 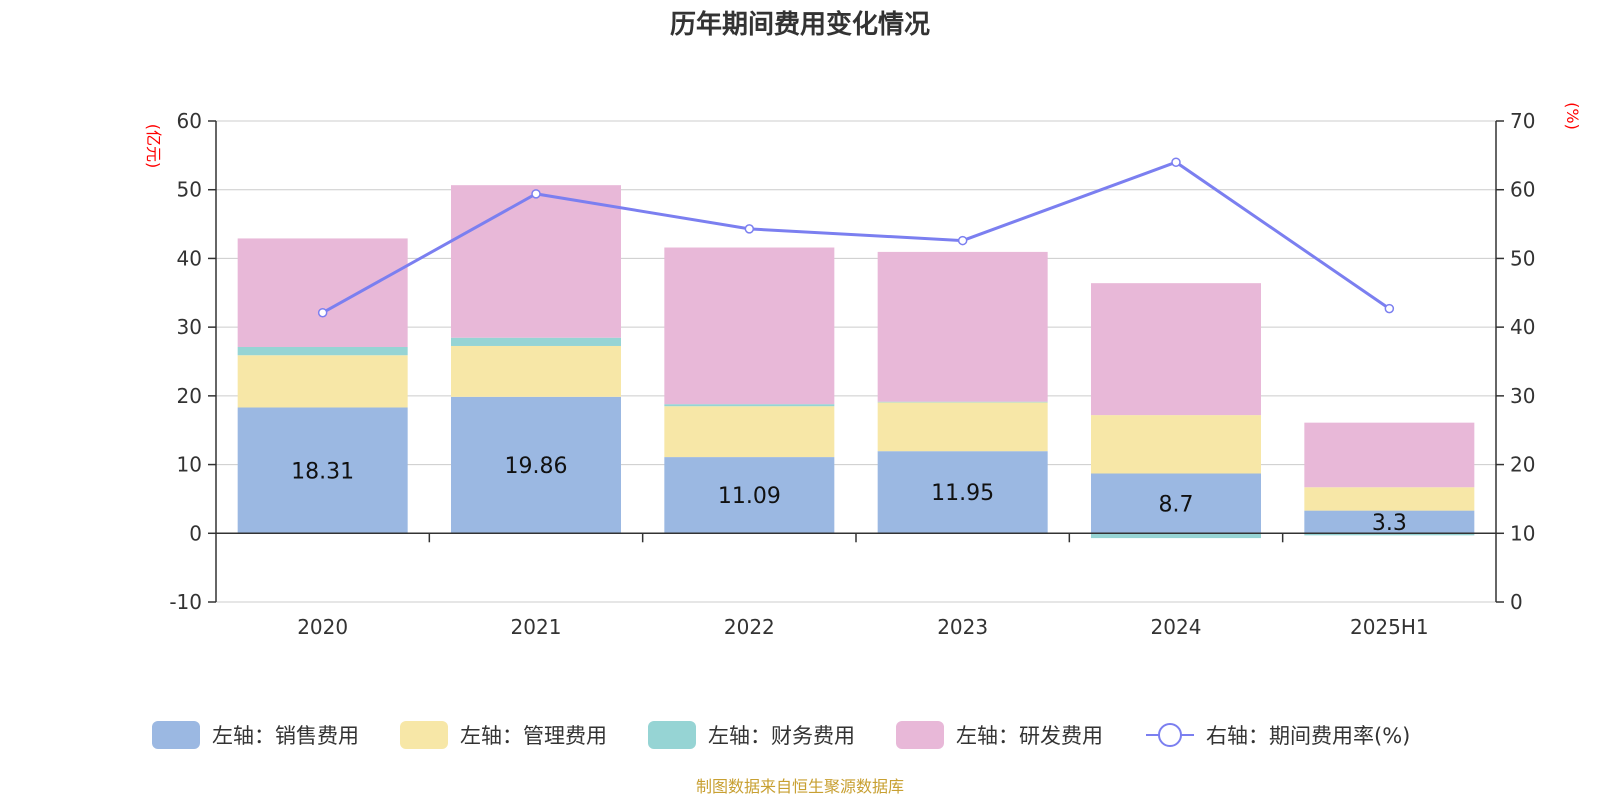 What do you see at coordinates (153, 146) in the screenshot?
I see `left-axis-unit: (亿元)` at bounding box center [153, 146].